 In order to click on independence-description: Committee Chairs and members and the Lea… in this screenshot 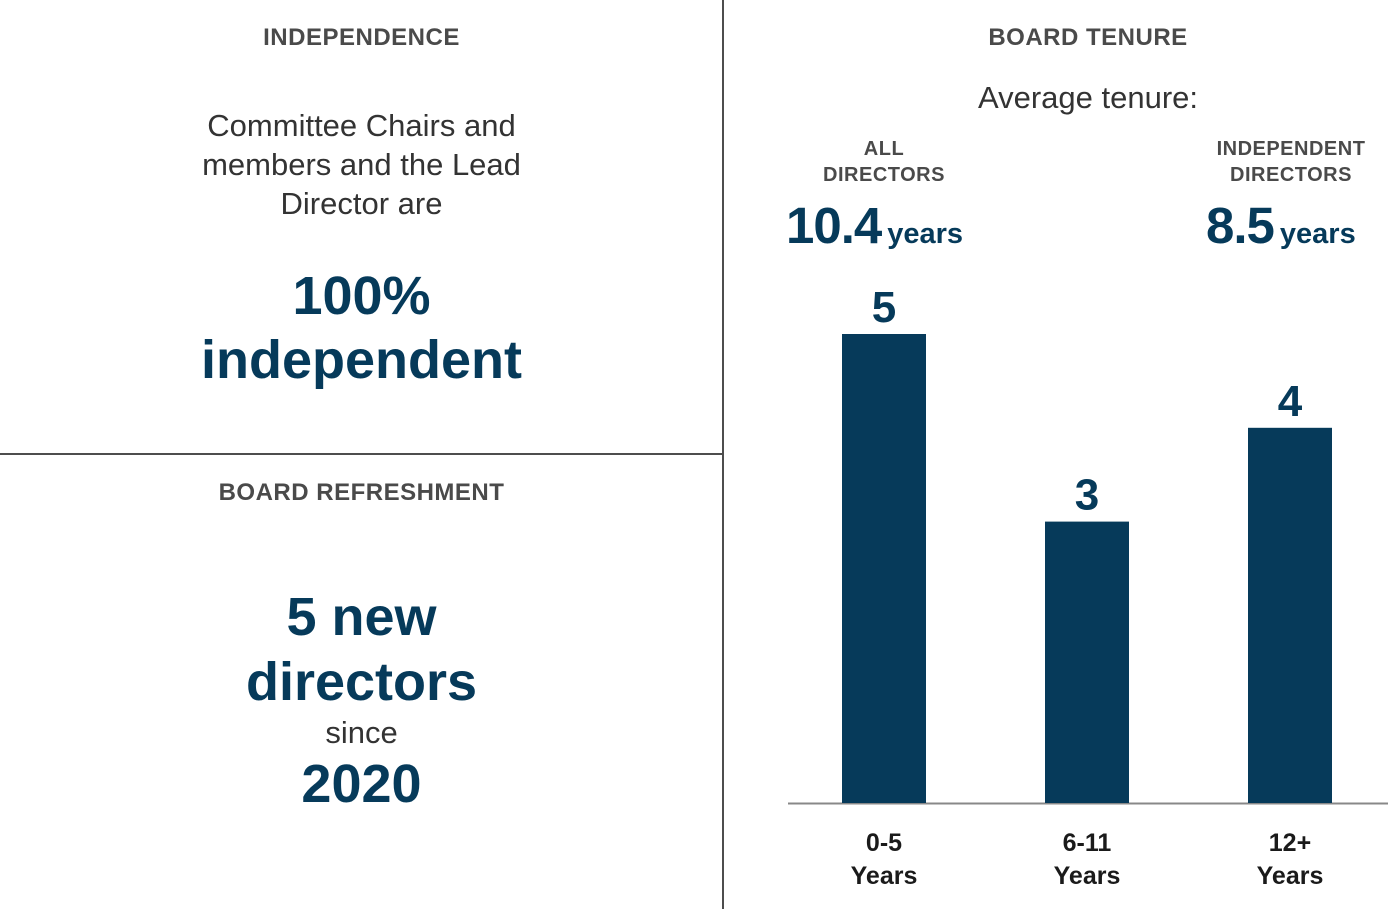, I will do `click(361, 164)`.